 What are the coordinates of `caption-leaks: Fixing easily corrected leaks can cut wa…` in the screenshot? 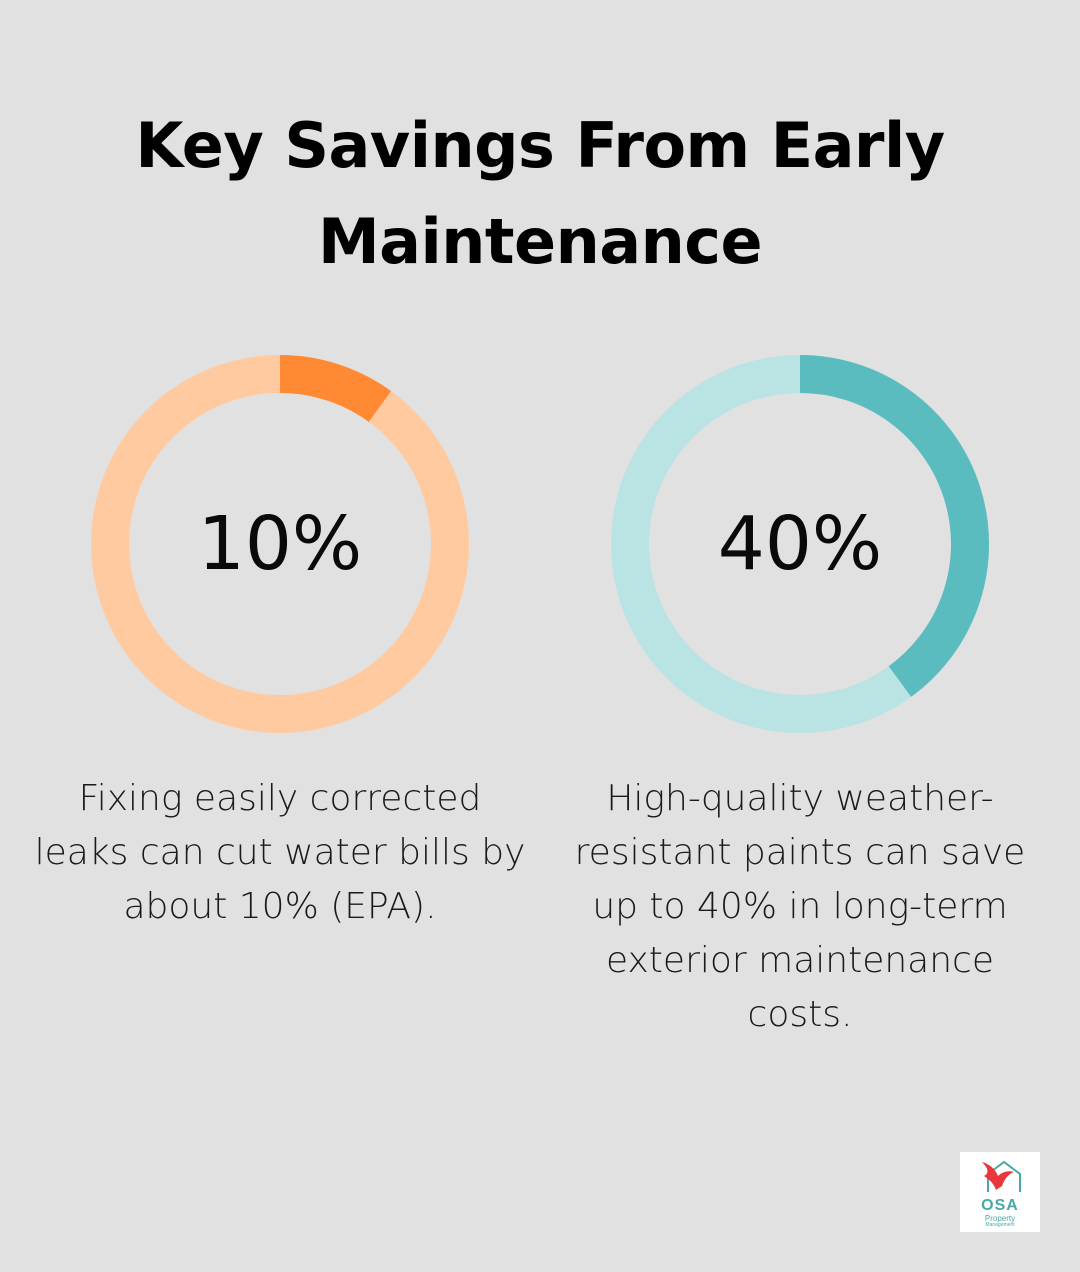 It's located at (280, 852).